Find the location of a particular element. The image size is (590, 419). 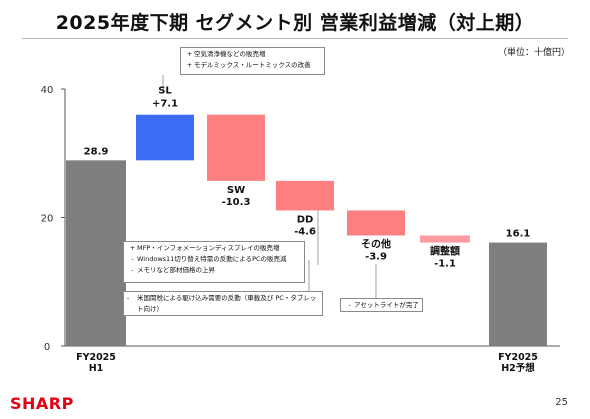

category-label: H2予想 is located at coordinates (518, 368).